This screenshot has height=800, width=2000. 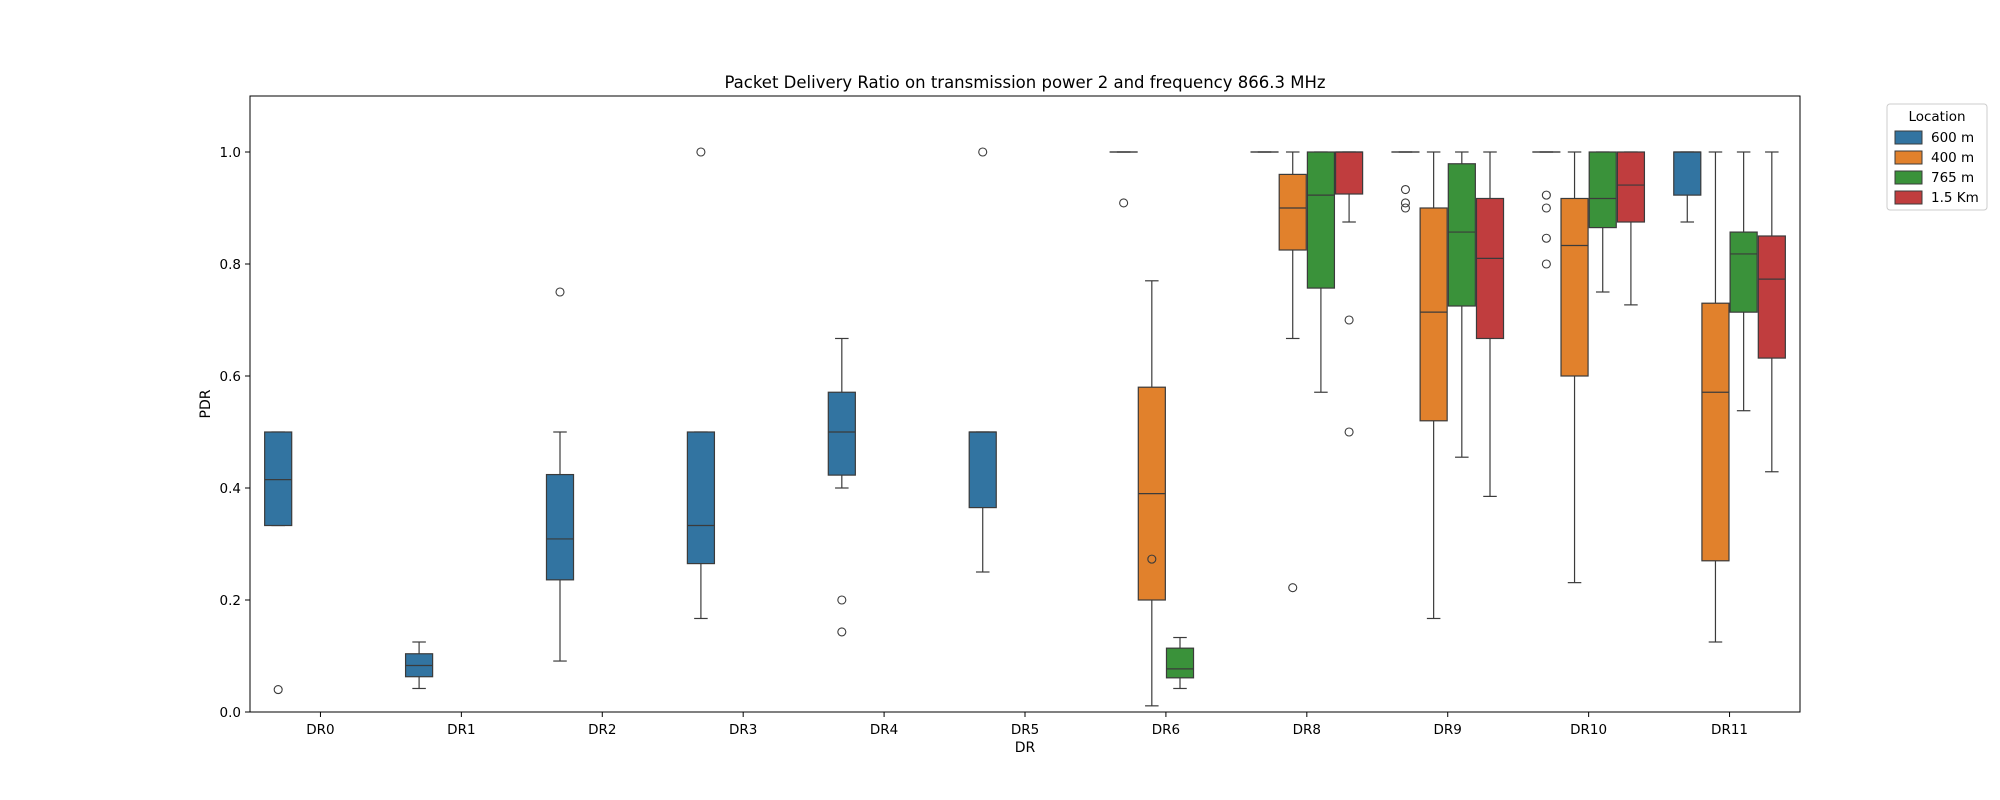 I want to click on box-DR9-600-m, so click(x=1405, y=182).